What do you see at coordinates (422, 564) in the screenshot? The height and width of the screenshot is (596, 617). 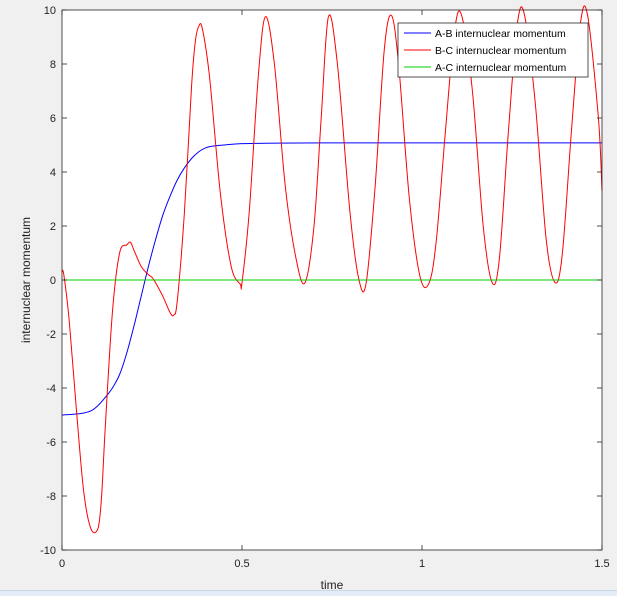 I see `x-tick-label: 1` at bounding box center [422, 564].